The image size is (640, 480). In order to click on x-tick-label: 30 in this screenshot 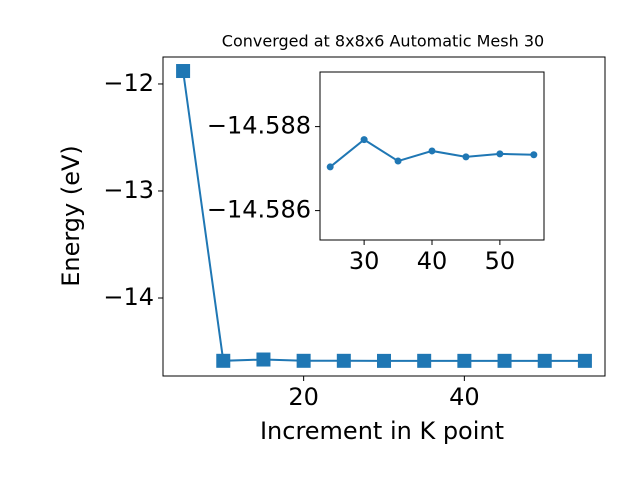, I will do `click(364, 261)`.